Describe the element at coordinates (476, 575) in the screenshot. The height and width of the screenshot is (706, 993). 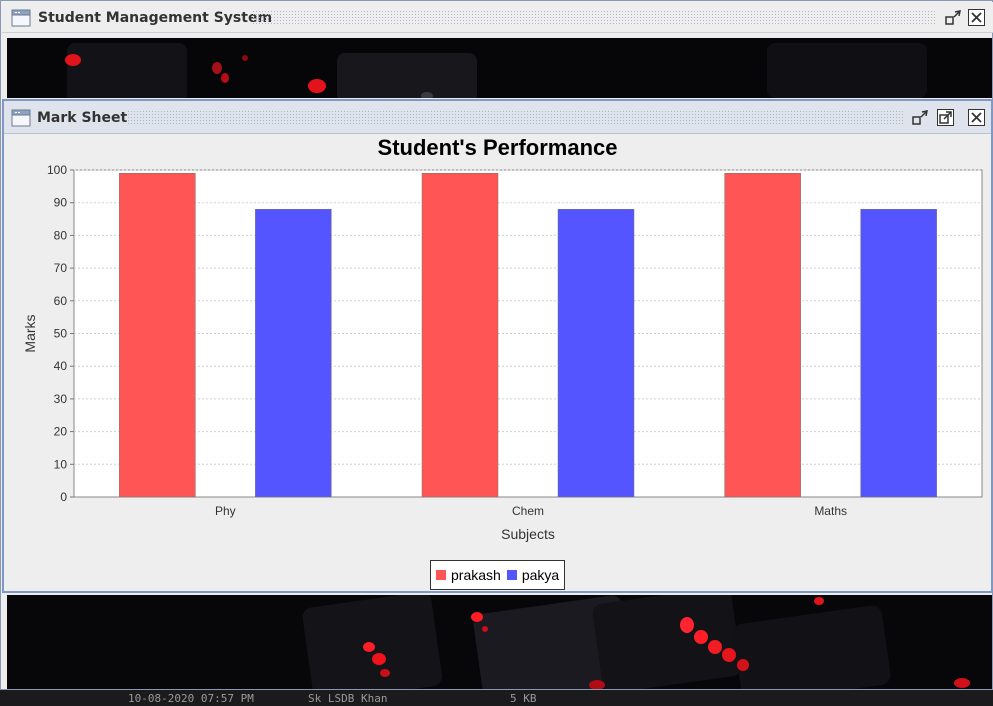
I see `legend-label-prakash: prakash` at that location.